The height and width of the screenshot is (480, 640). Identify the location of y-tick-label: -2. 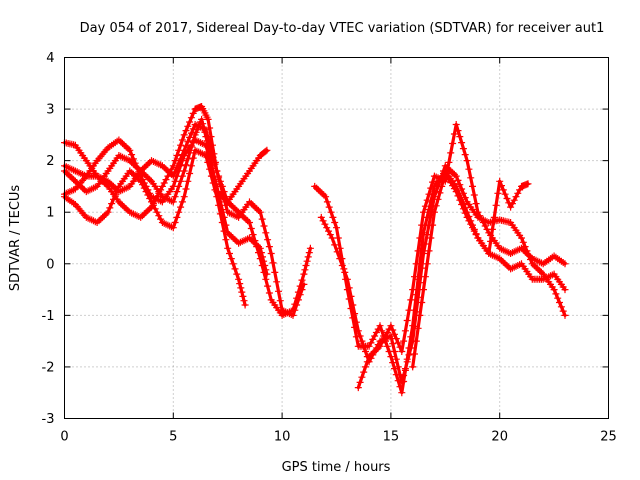
(48, 367).